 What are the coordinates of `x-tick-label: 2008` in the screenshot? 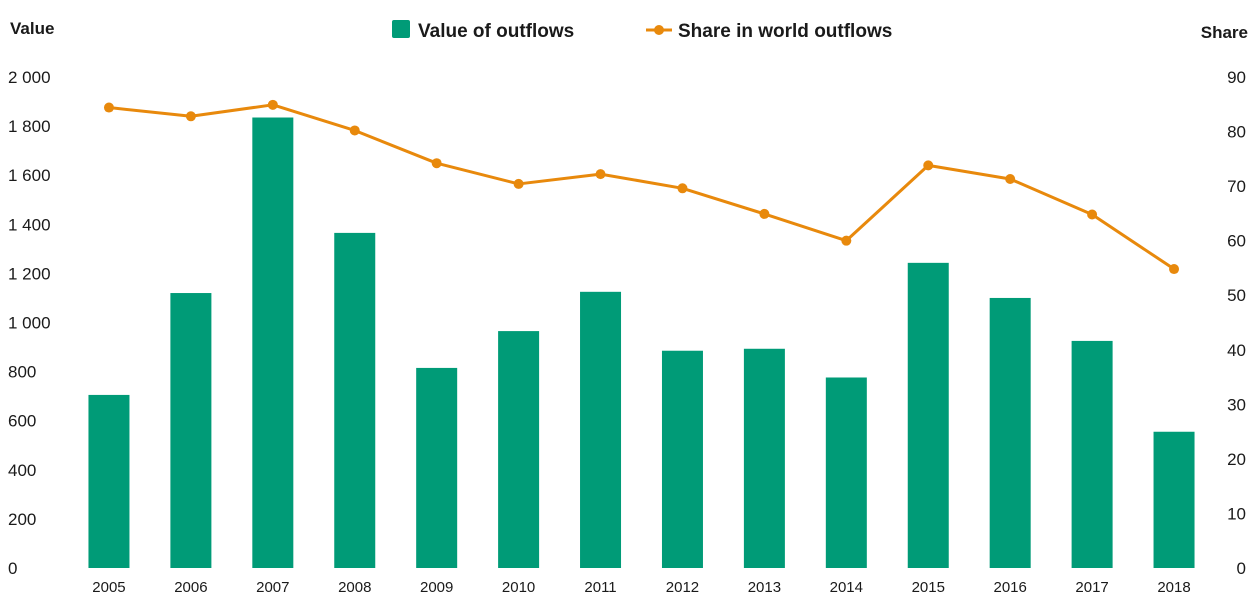 It's located at (354, 587).